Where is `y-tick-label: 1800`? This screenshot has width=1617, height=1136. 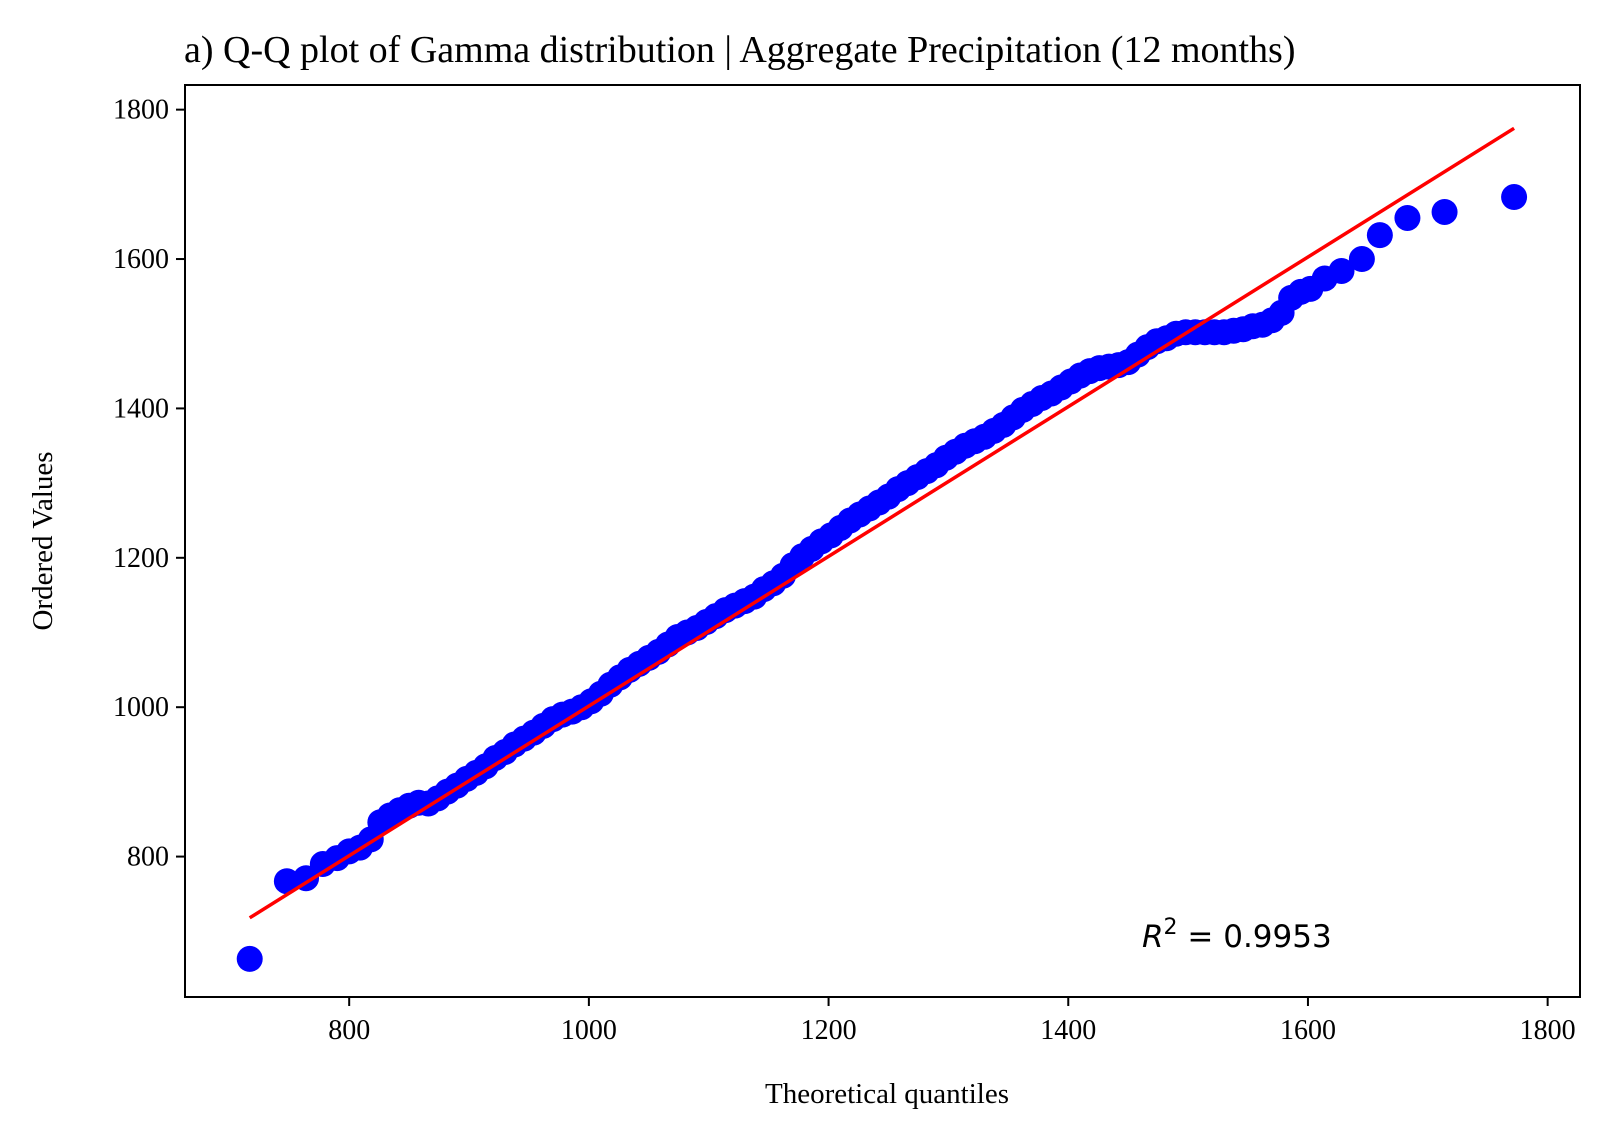
y-tick-label: 1800 is located at coordinates (141, 110).